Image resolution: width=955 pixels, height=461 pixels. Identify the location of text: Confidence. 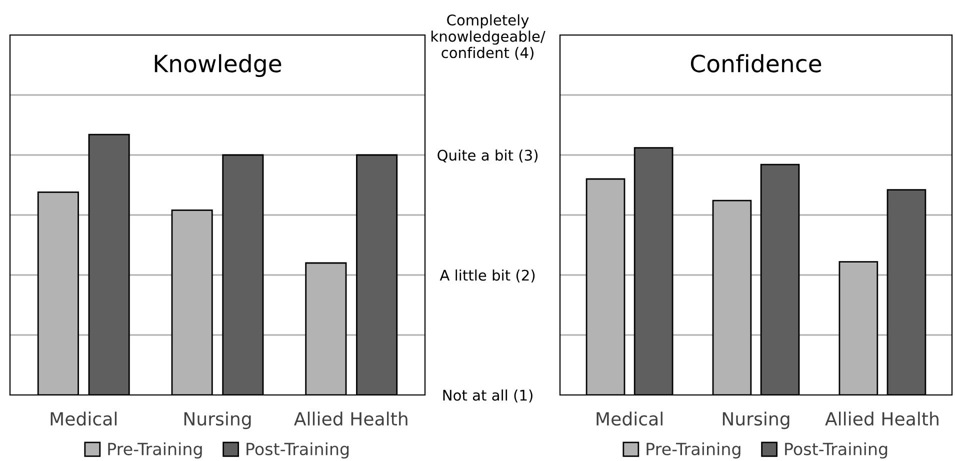
(756, 63).